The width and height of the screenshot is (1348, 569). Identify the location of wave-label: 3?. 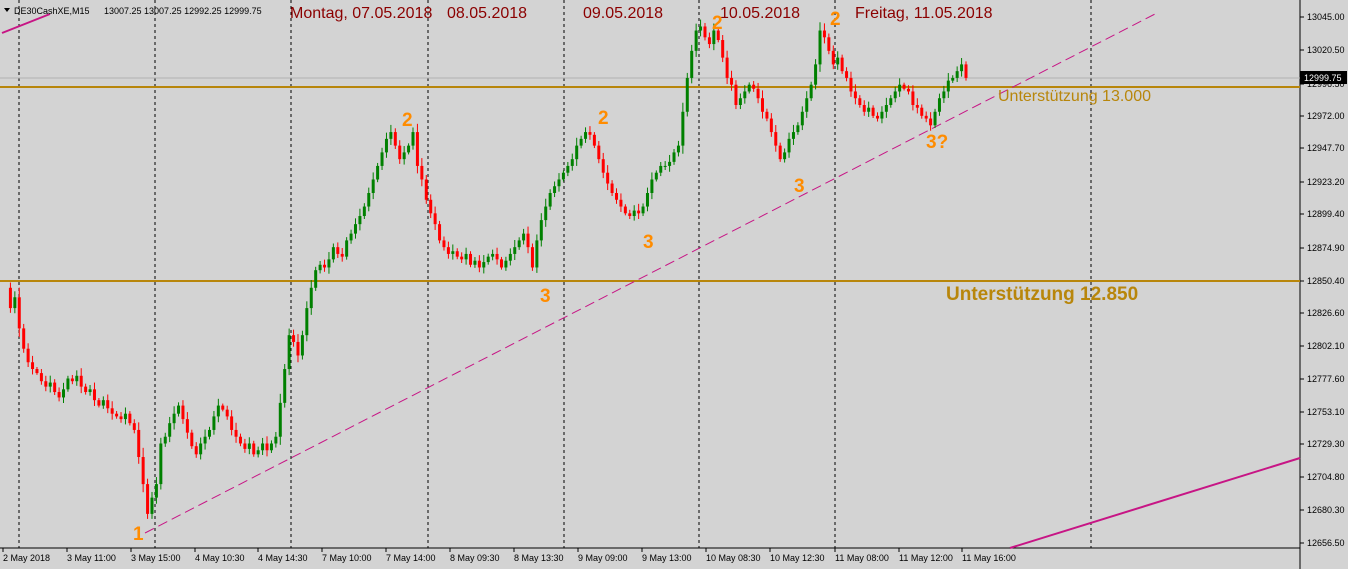
(937, 142).